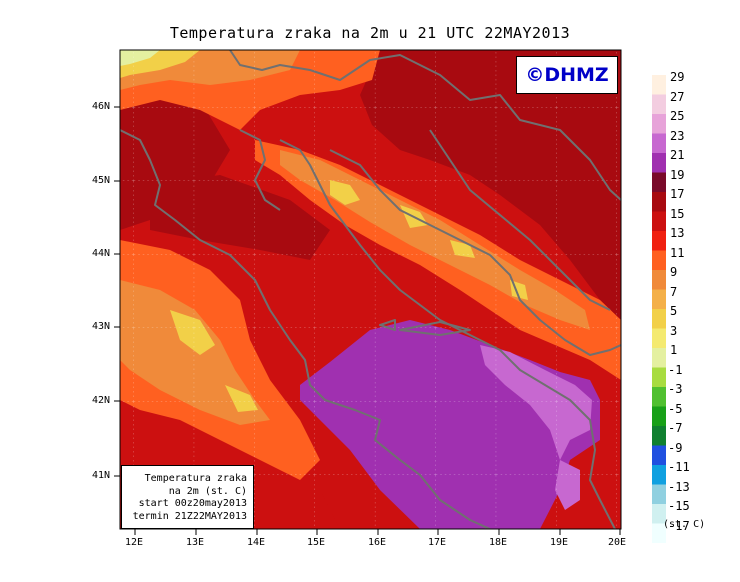 Image resolution: width=740 pixels, height=582 pixels. Describe the element at coordinates (101, 180) in the screenshot. I see `lat-label-45n: 45N` at that location.